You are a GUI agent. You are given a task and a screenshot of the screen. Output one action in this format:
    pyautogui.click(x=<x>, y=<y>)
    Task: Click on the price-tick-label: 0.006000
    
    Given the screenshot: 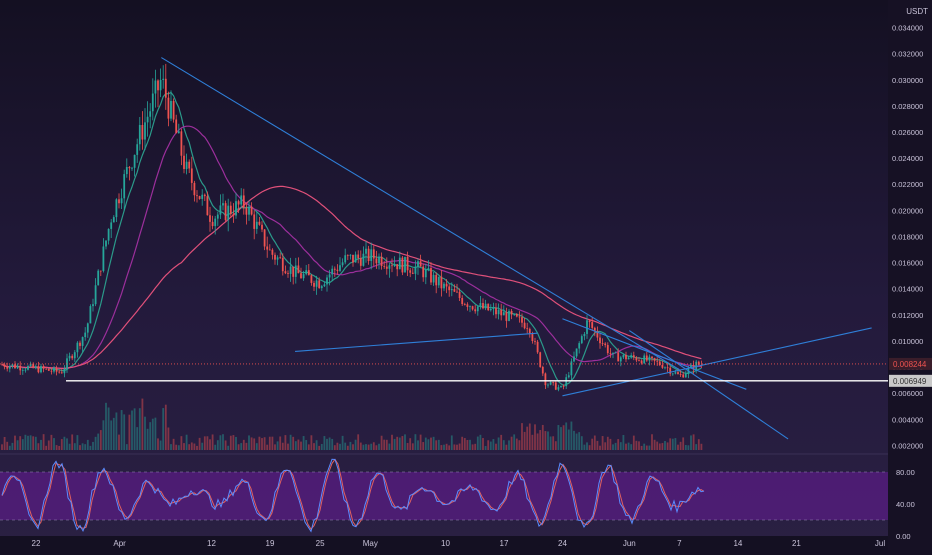 What is the action you would take?
    pyautogui.click(x=907, y=393)
    